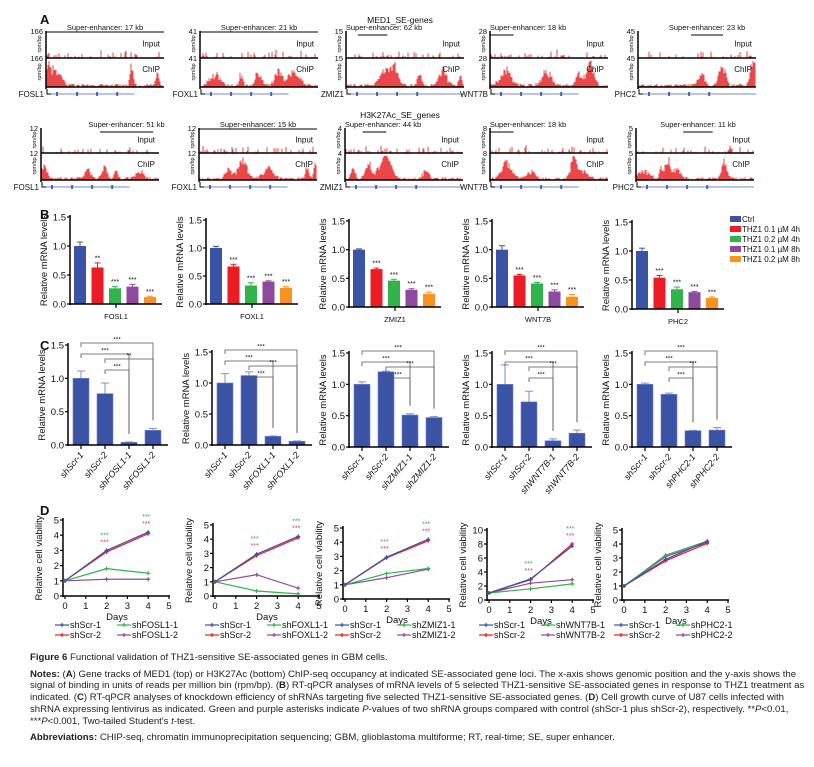 The width and height of the screenshot is (814, 767). I want to click on super-enhancer-label: Super-enhancer: 18 kb, so click(528, 27).